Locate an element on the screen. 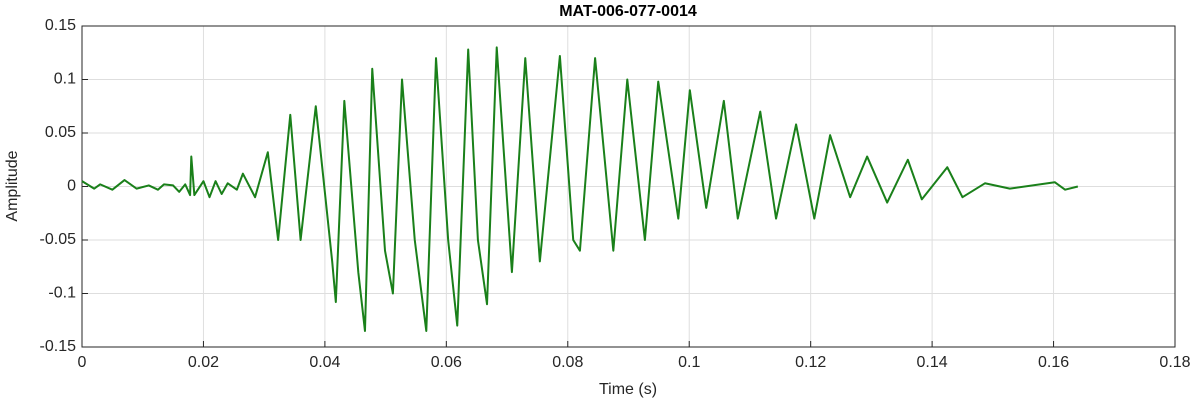 Image resolution: width=1193 pixels, height=404 pixels. y-tick-label: -0.15 is located at coordinates (58, 346).